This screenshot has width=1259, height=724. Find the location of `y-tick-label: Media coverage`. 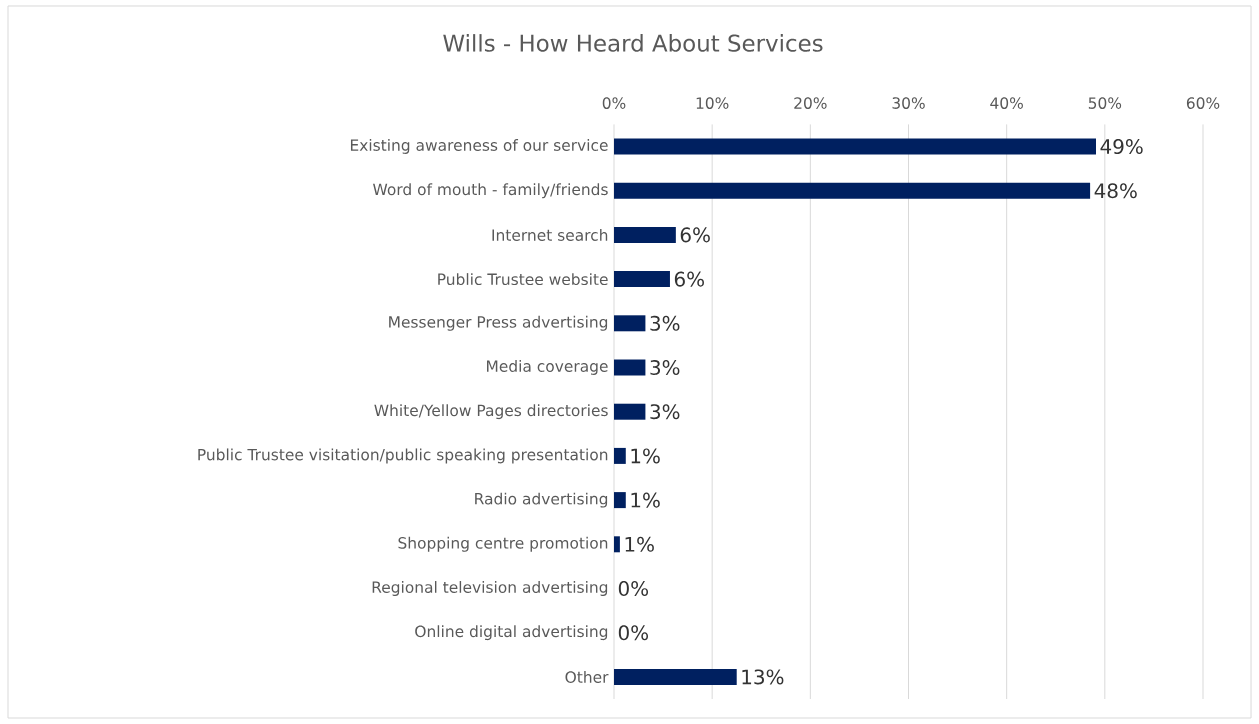

y-tick-label: Media coverage is located at coordinates (547, 367).